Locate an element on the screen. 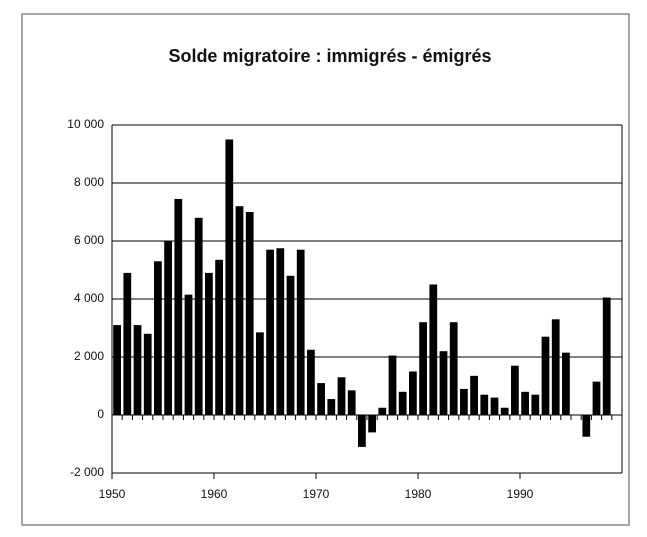 This screenshot has width=647, height=537. y-tick-label: 2 000 is located at coordinates (89, 356).